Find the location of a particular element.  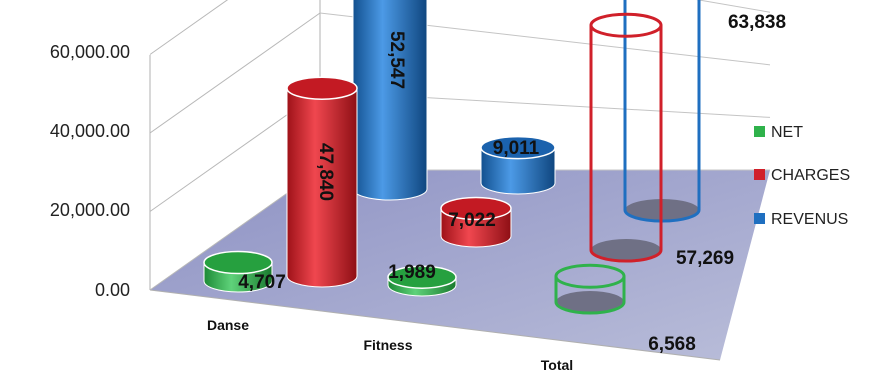

category-label-total: Total is located at coordinates (557, 365).